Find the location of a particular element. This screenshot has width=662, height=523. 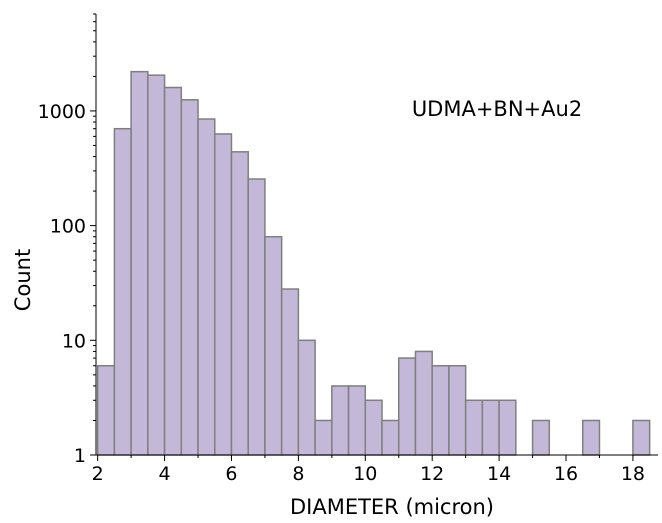

x-tick-label: 4 is located at coordinates (165, 474).